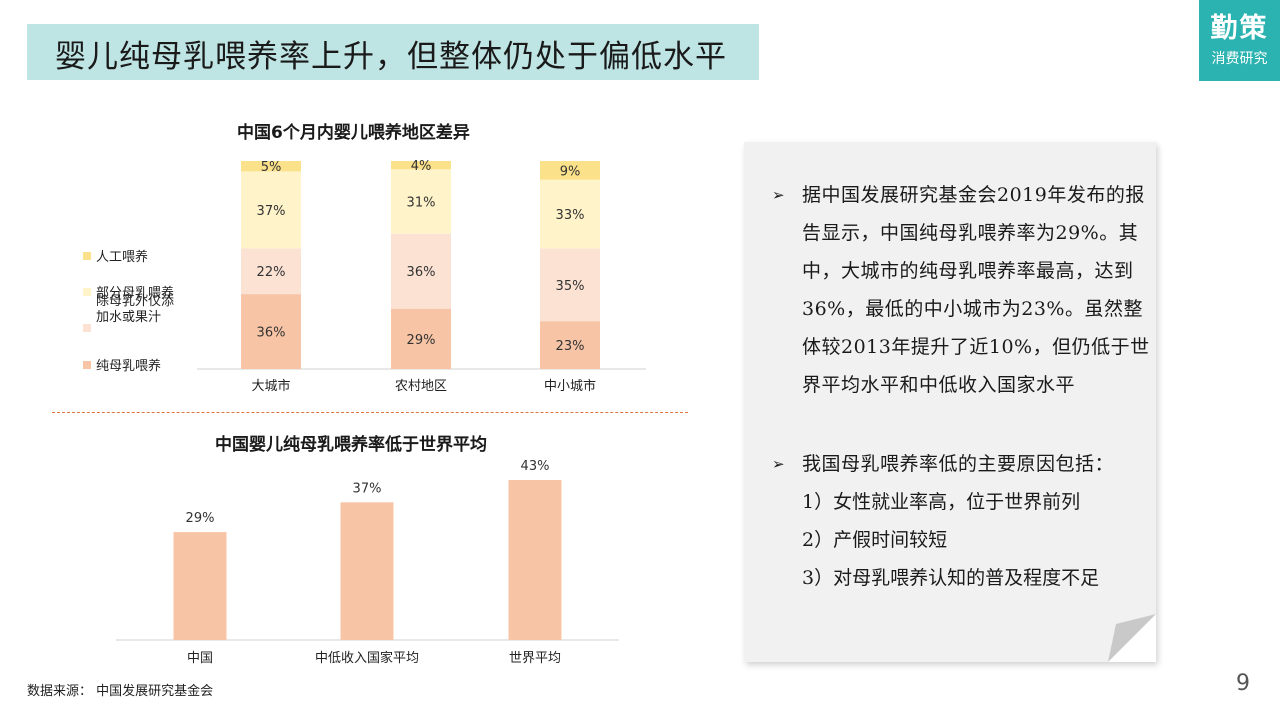 Image resolution: width=1280 pixels, height=720 pixels. I want to click on brand-logo: 勤策 消费研究, so click(1239, 40).